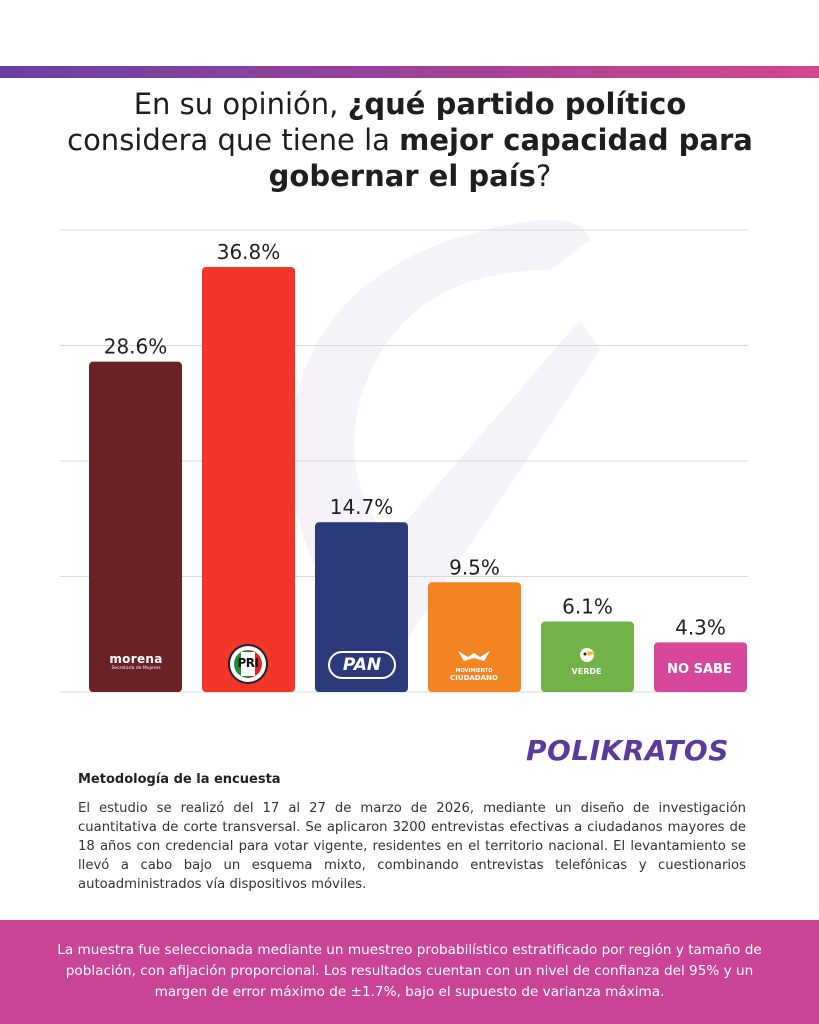  What do you see at coordinates (543, 176) in the screenshot?
I see `title-part: ?` at bounding box center [543, 176].